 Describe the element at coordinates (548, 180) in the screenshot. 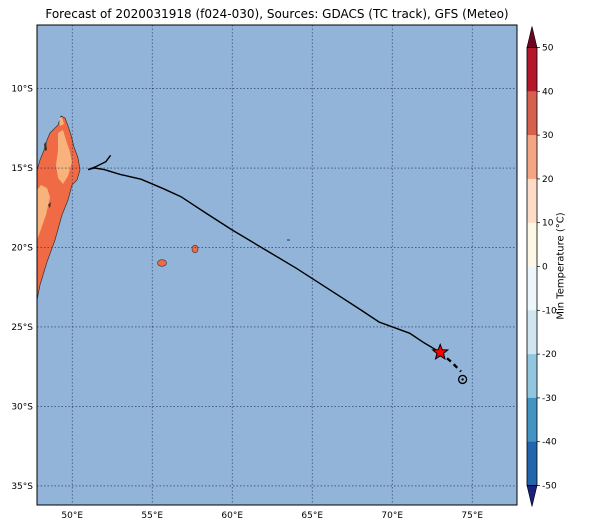

I see `colorbar-tick-label: 20` at that location.